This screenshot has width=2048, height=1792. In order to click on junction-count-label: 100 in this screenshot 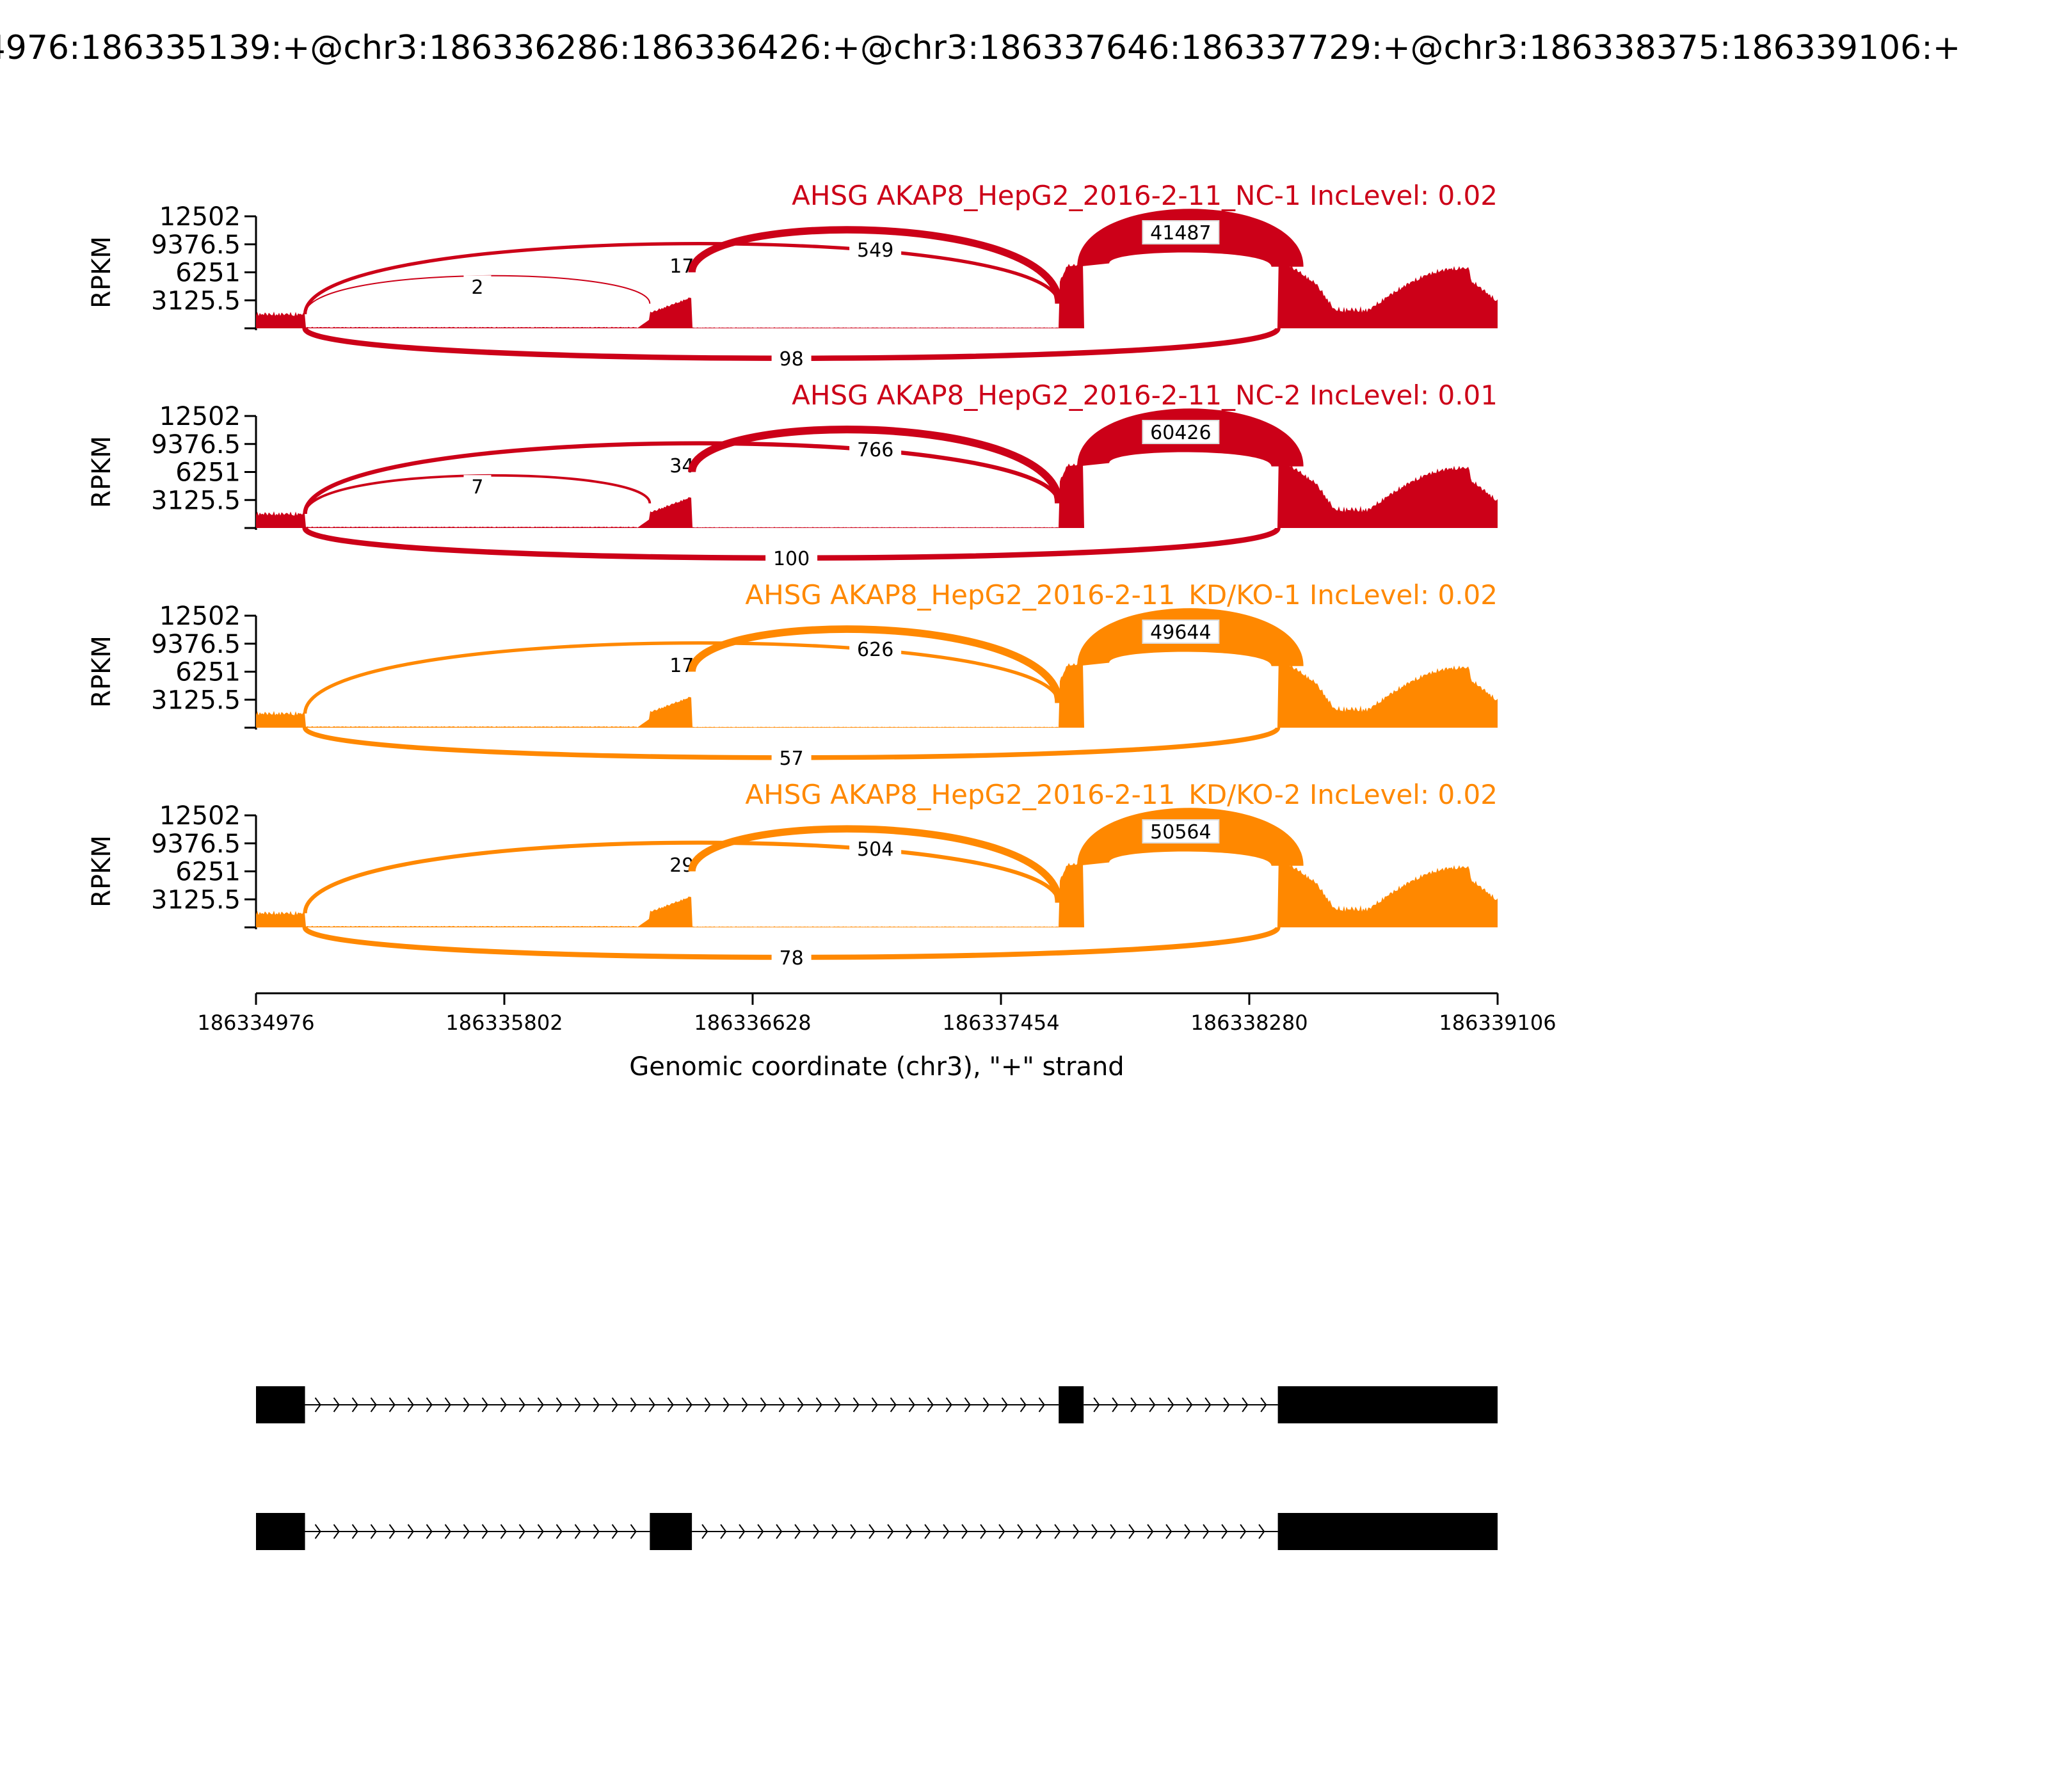, I will do `click(791, 559)`.